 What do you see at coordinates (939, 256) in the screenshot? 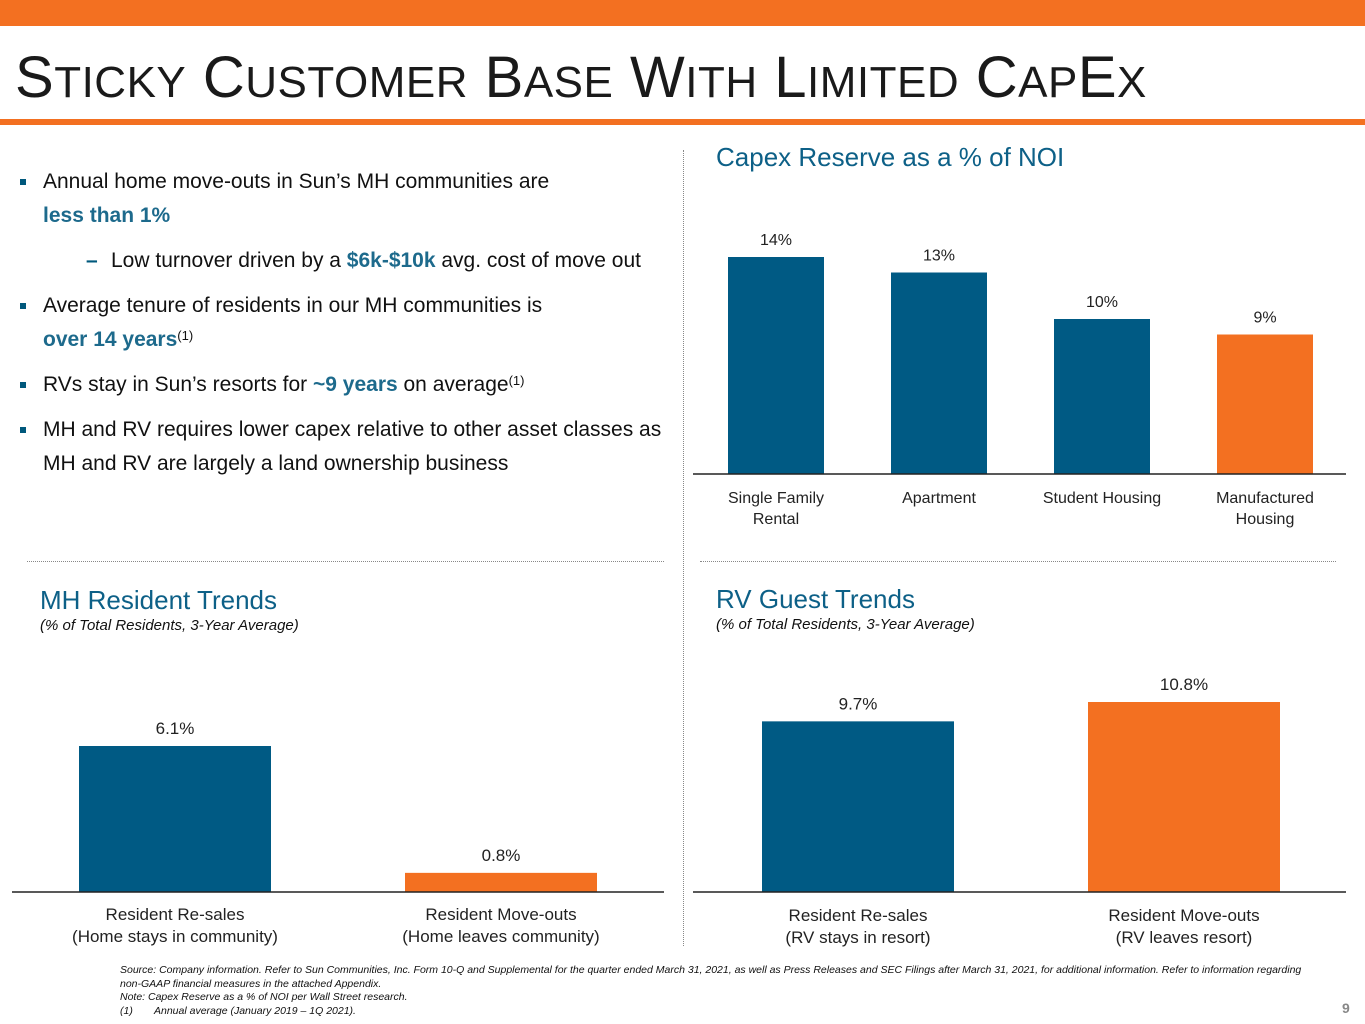
I see `data-label-2: 13%` at bounding box center [939, 256].